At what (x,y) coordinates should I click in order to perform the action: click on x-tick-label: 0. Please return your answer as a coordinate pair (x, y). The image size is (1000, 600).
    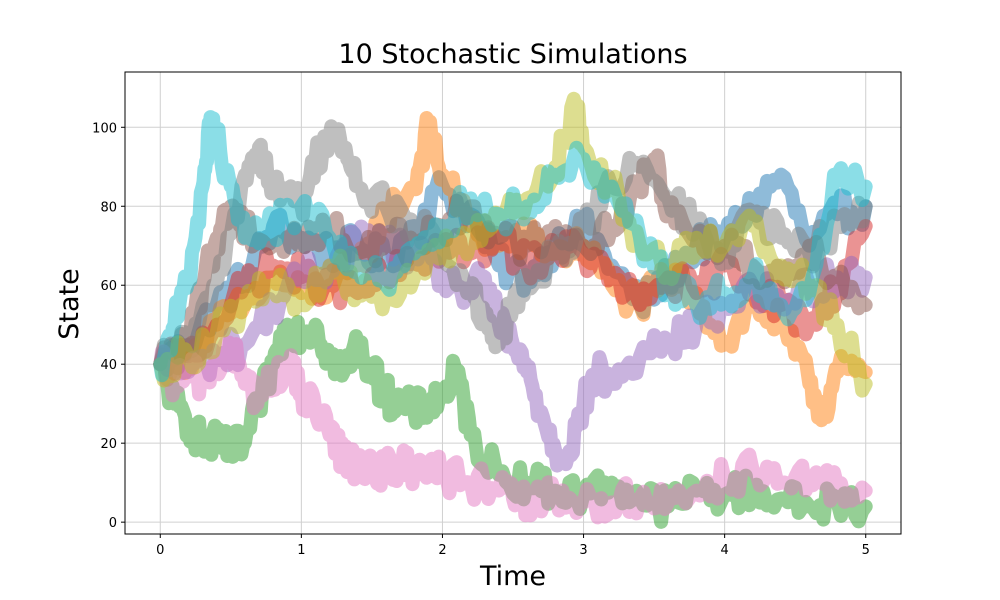
    Looking at the image, I should click on (160, 550).